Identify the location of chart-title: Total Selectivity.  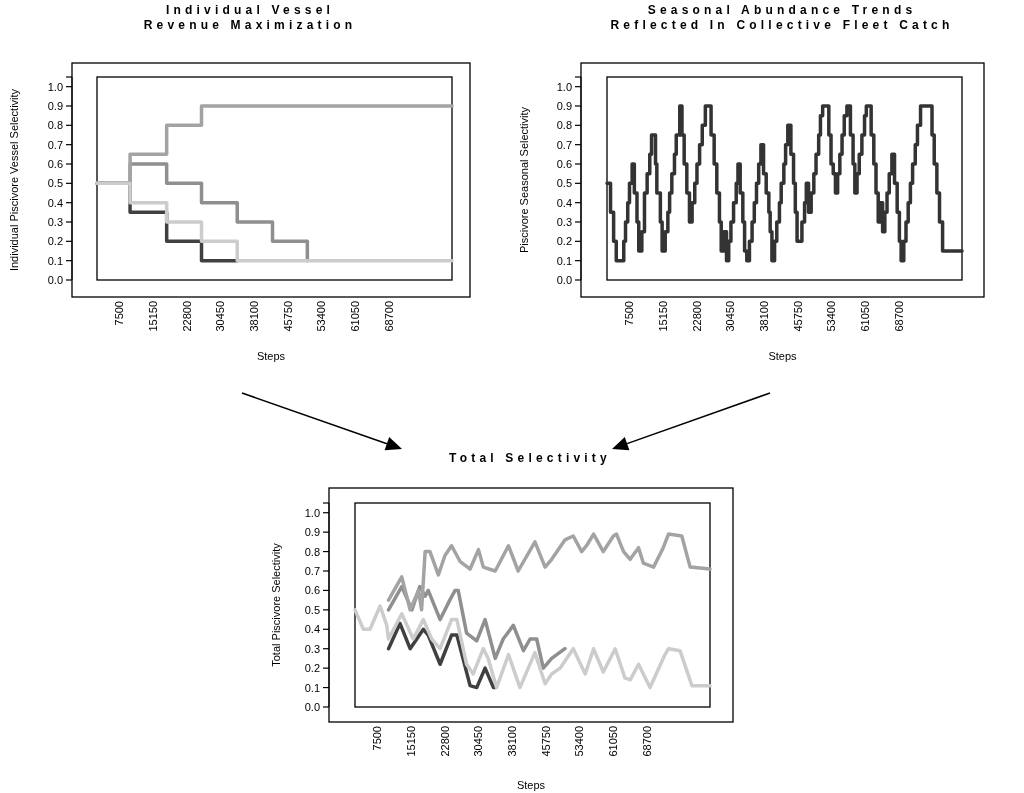
(530, 458).